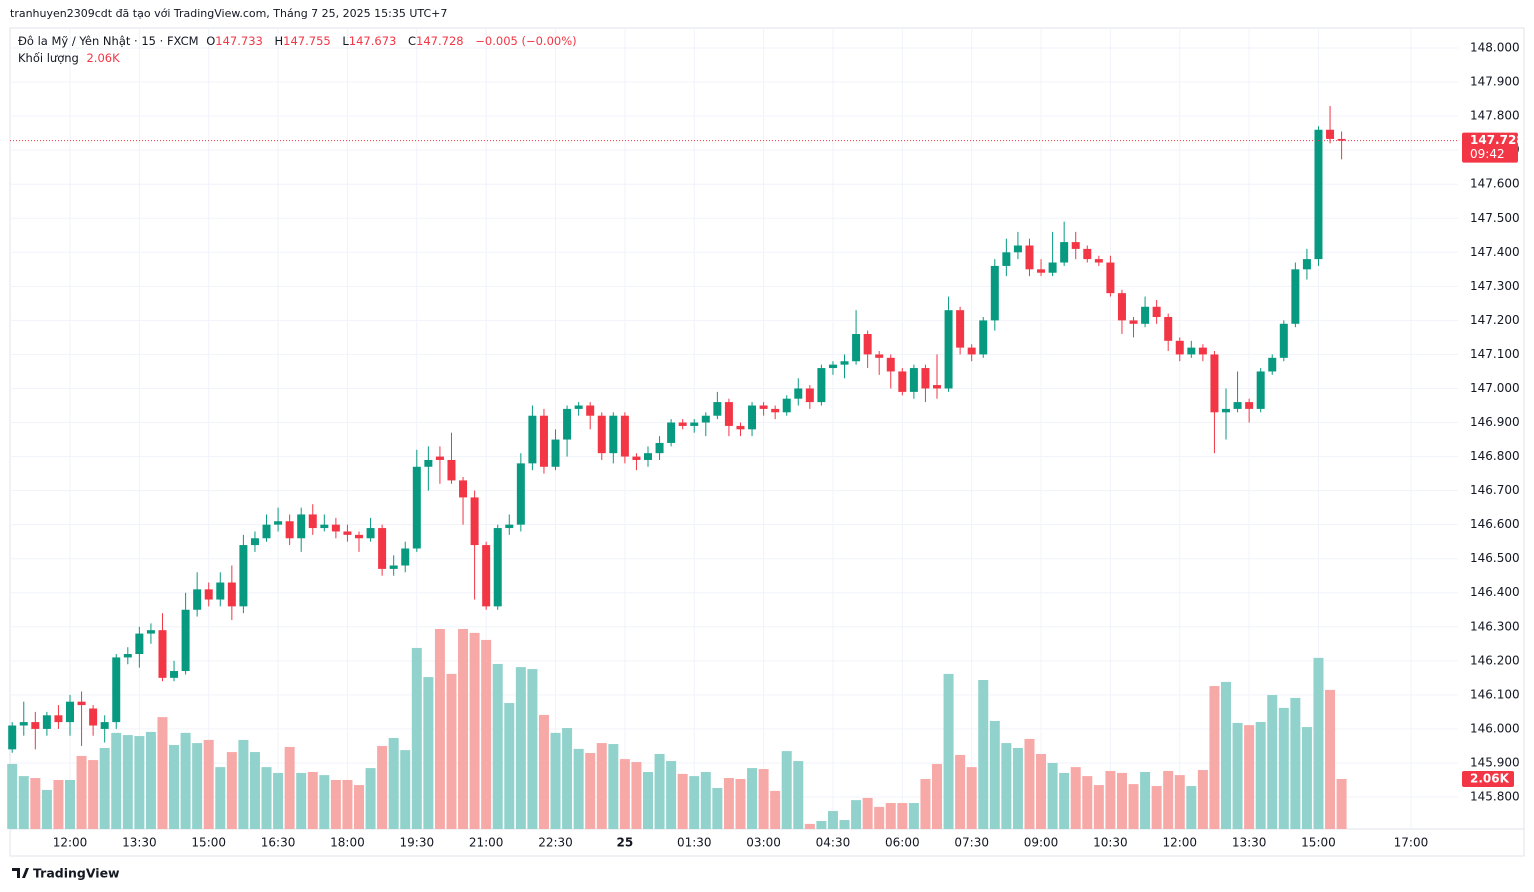  What do you see at coordinates (417, 843) in the screenshot?
I see `x-tick-label: 19:30` at bounding box center [417, 843].